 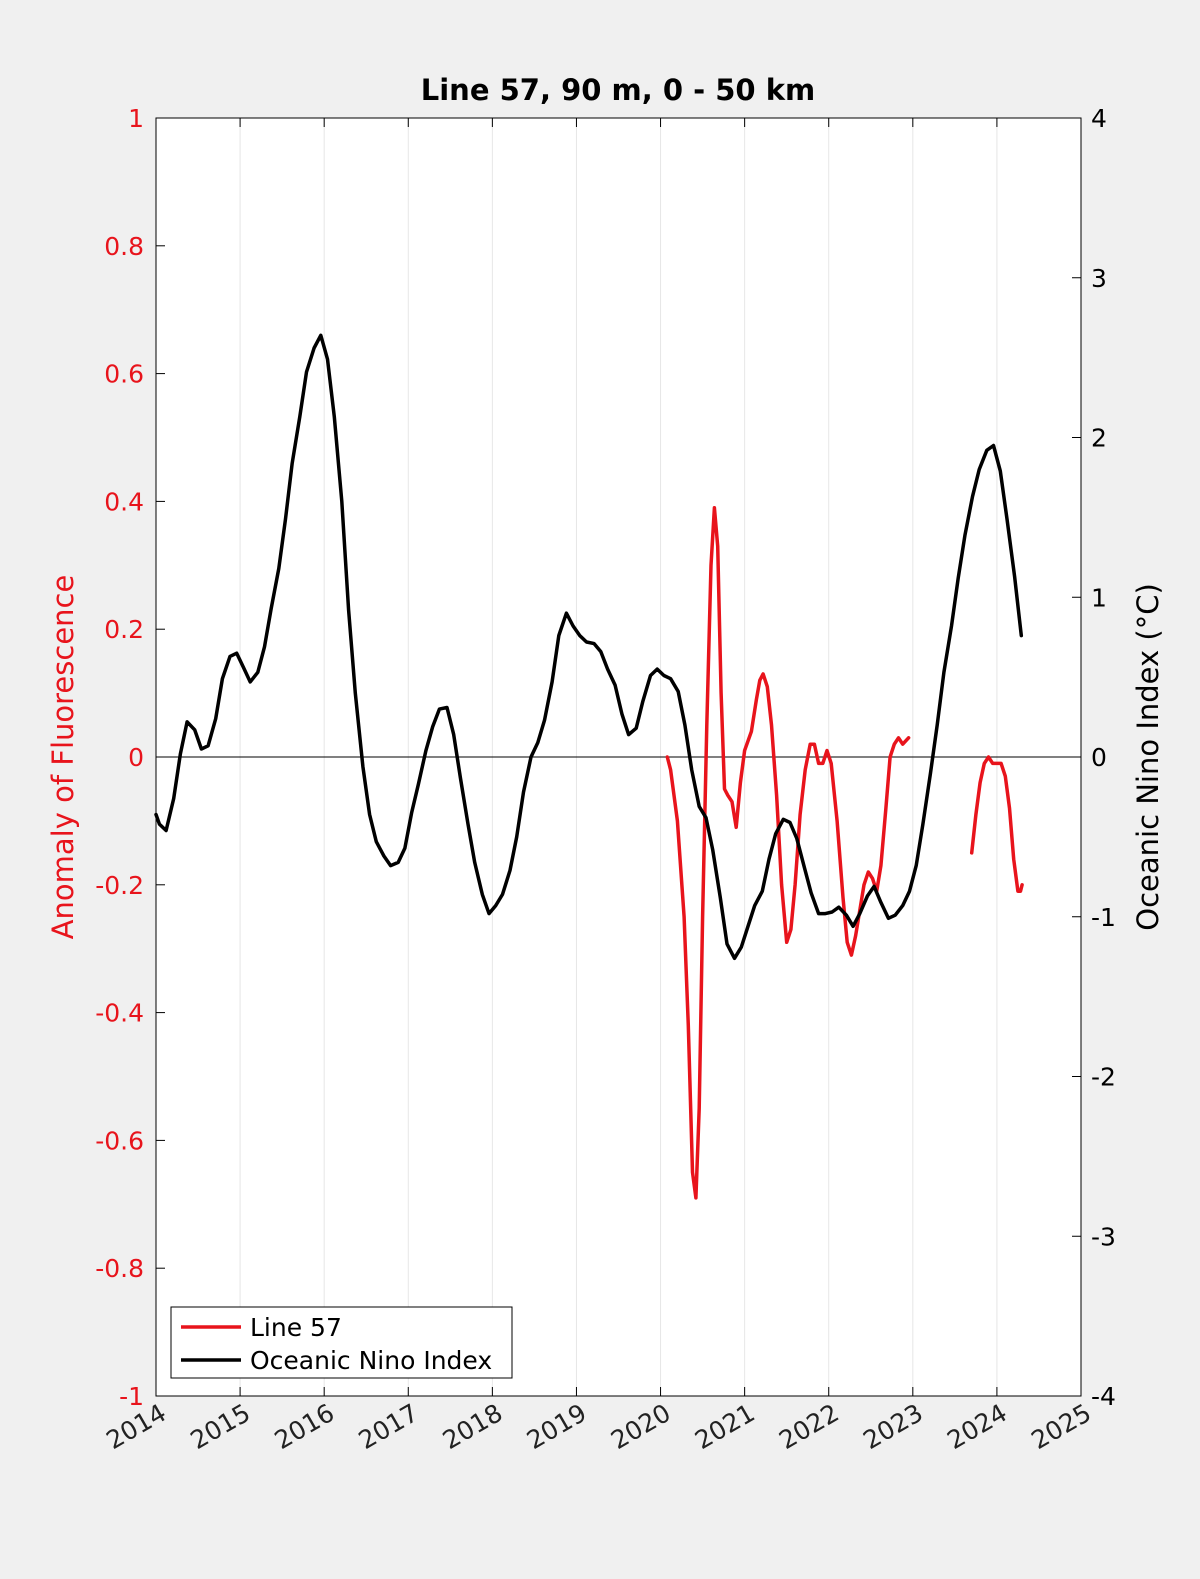 What do you see at coordinates (1099, 597) in the screenshot?
I see `right-tick-label: 1` at bounding box center [1099, 597].